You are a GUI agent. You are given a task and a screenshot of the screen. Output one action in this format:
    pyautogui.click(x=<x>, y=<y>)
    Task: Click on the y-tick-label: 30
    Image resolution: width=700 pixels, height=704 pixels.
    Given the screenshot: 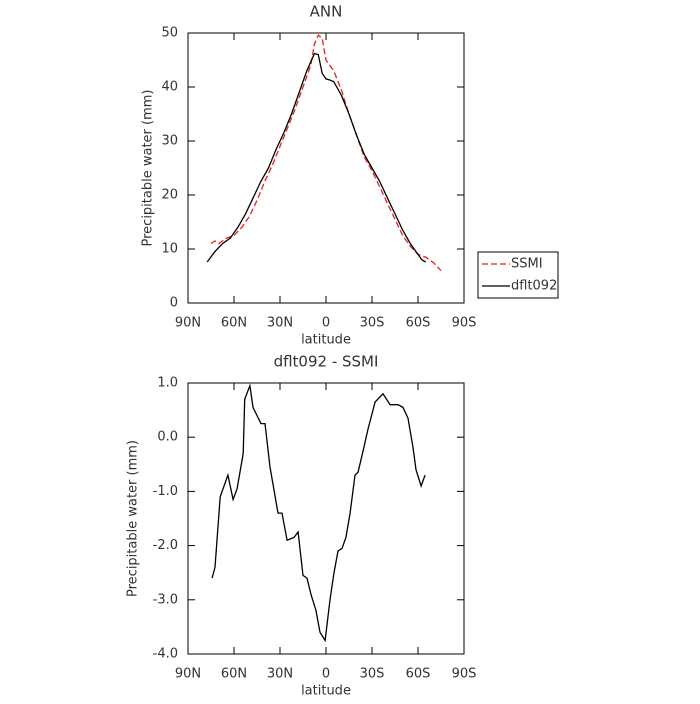 What is the action you would take?
    pyautogui.click(x=169, y=141)
    